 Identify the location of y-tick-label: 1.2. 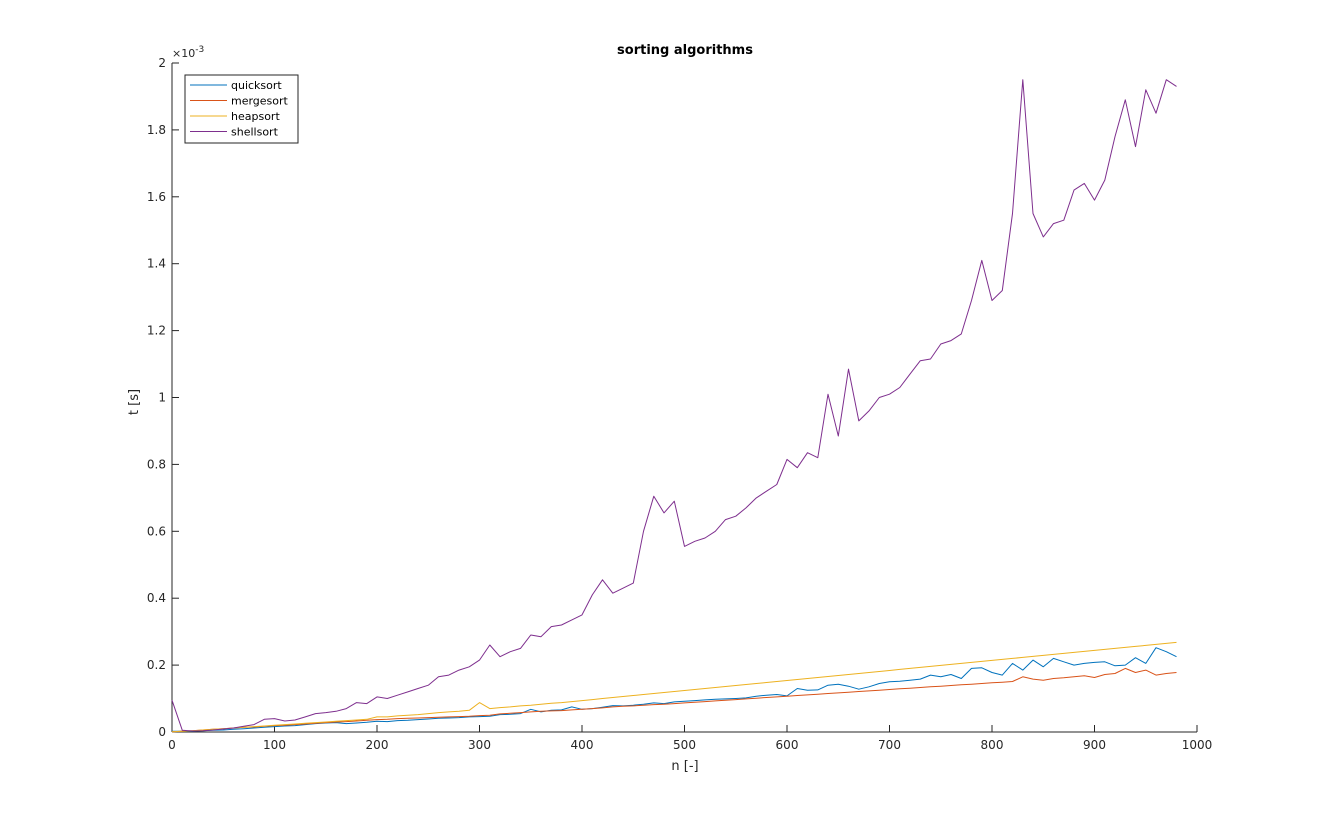
(156, 331).